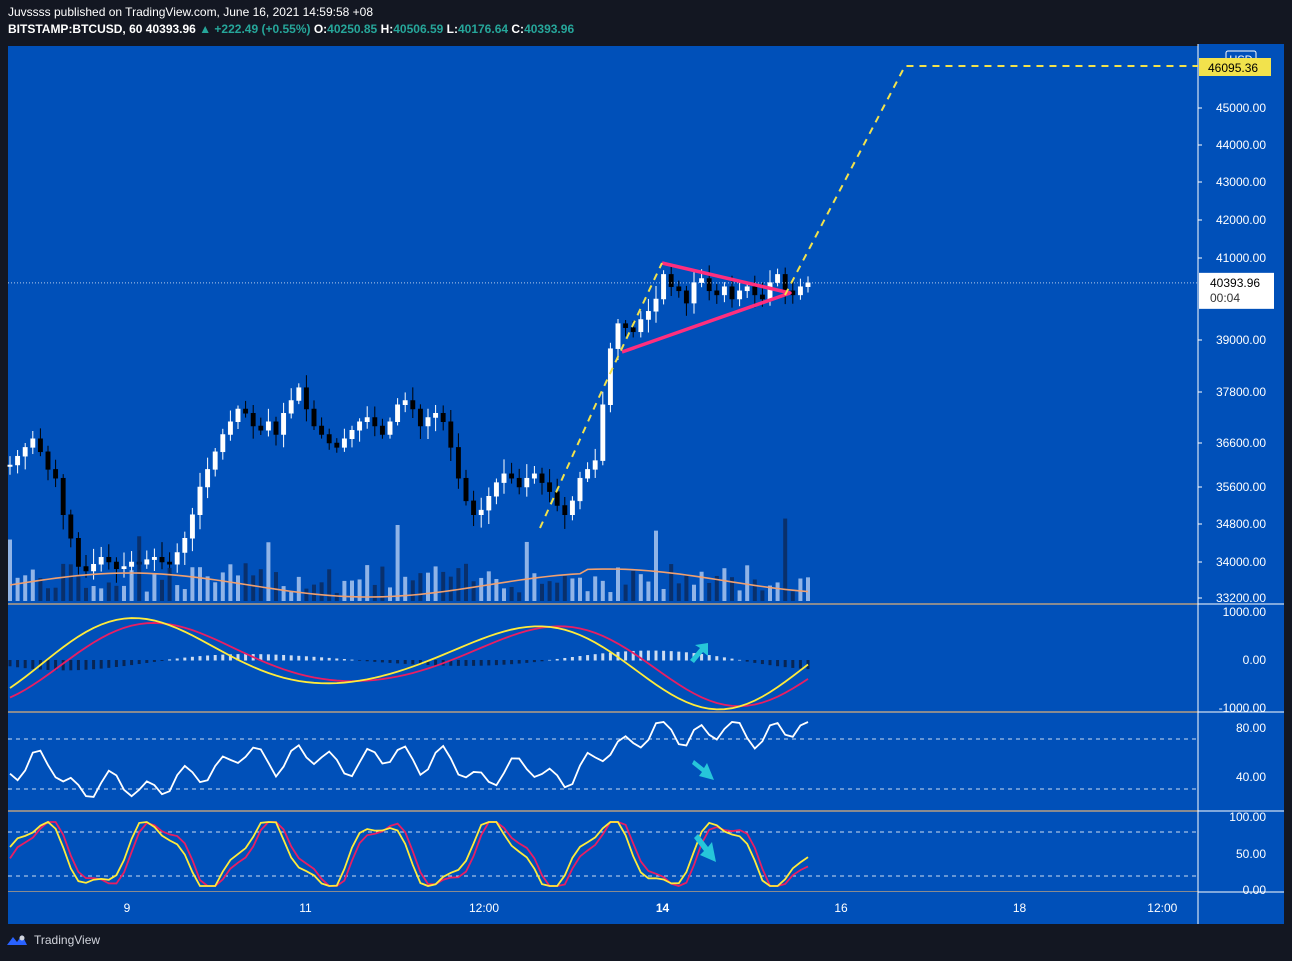 This screenshot has height=961, width=1292. Describe the element at coordinates (1225, 298) in the screenshot. I see `countdown-label: 00:04` at that location.